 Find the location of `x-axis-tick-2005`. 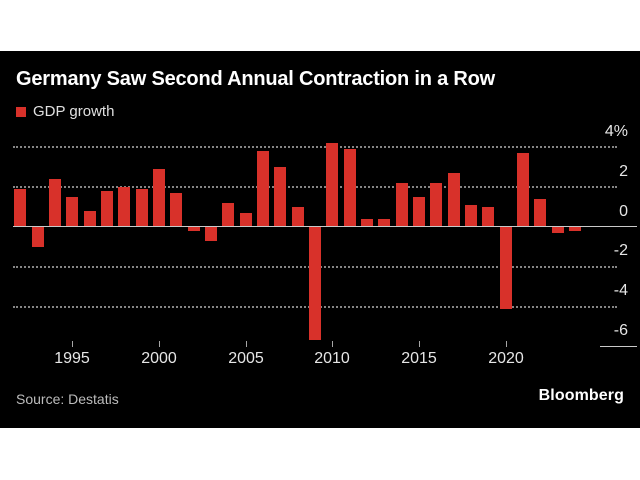

x-axis-tick-2005 is located at coordinates (246, 344).